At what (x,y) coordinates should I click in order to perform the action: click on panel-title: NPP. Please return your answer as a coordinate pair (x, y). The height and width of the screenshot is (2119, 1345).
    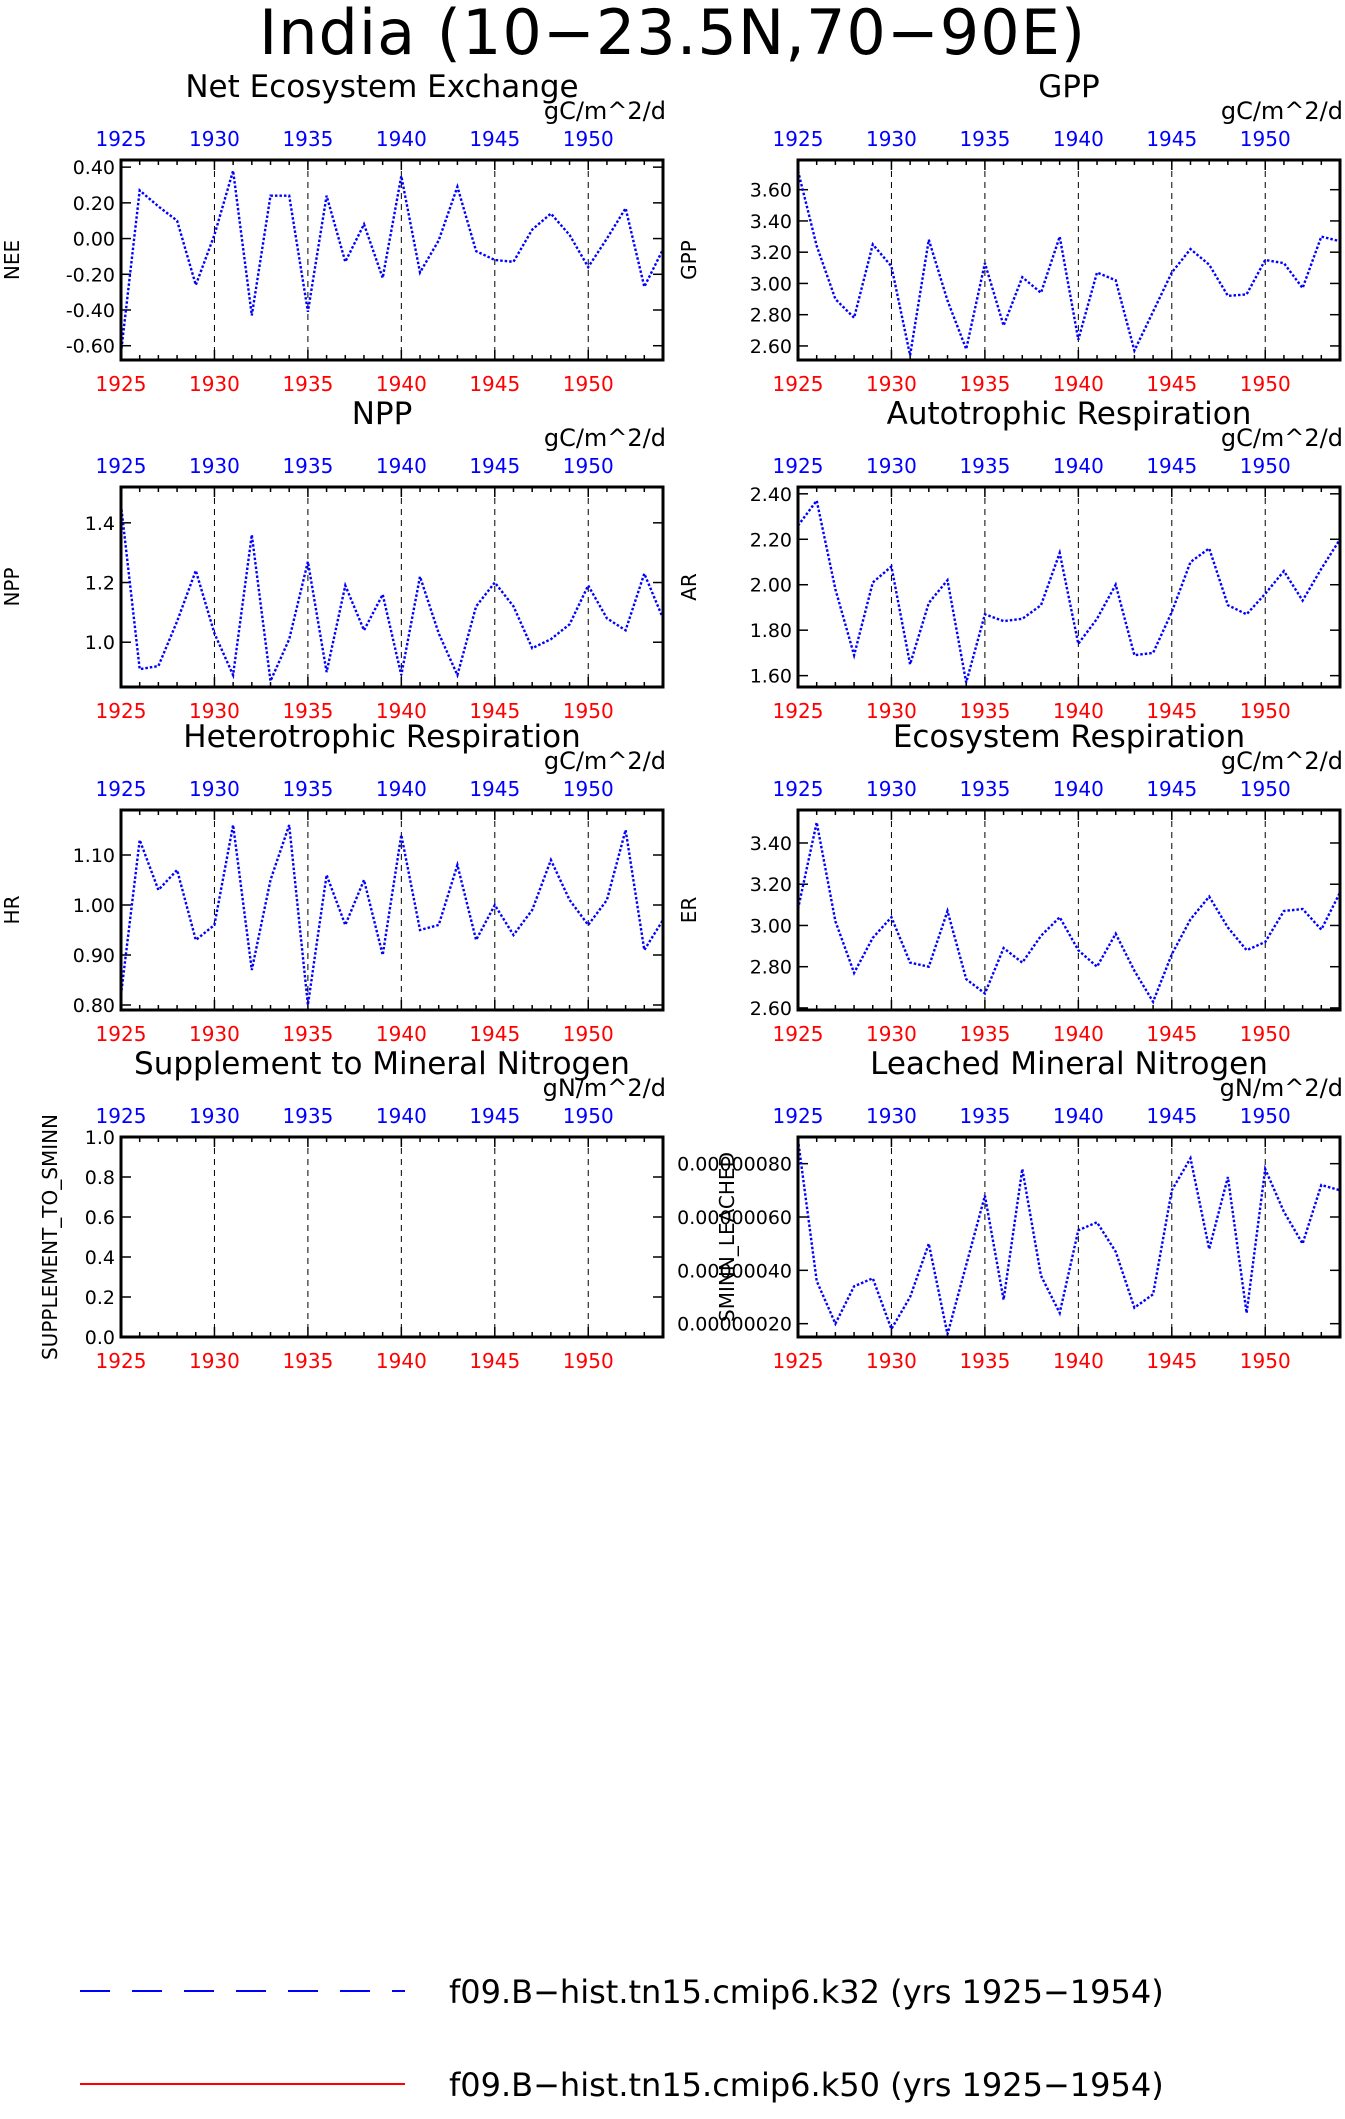
    Looking at the image, I should click on (382, 414).